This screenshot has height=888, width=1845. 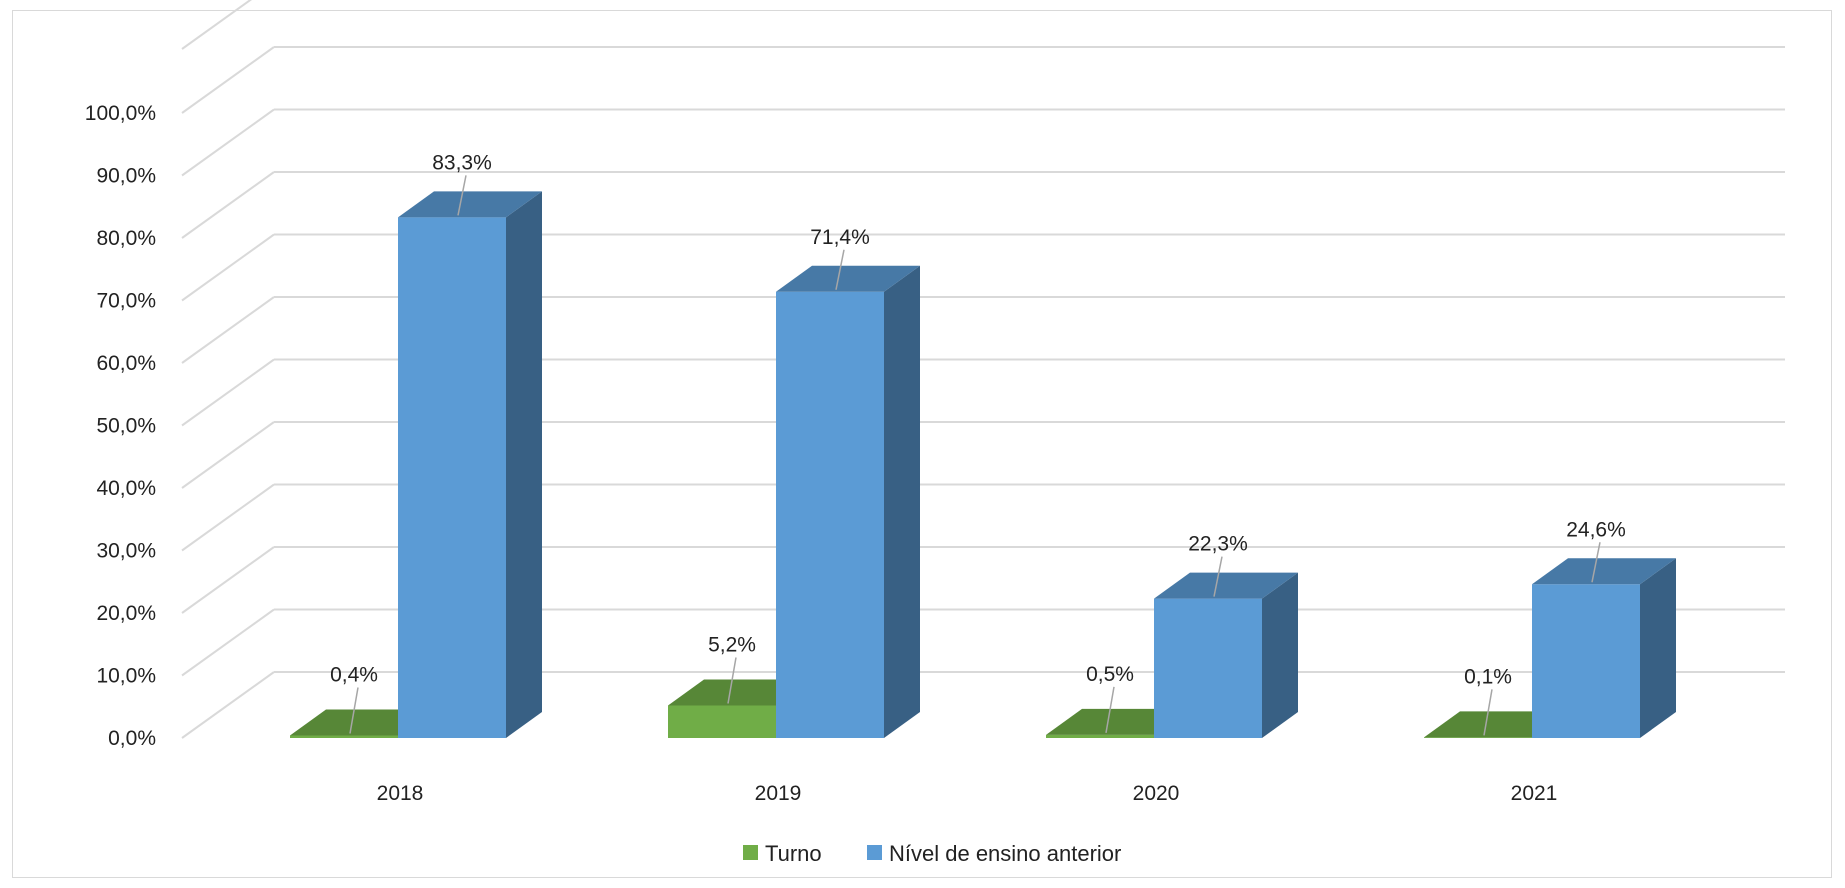 I want to click on legend-label: Nível de ensino anterior, so click(x=1005, y=853).